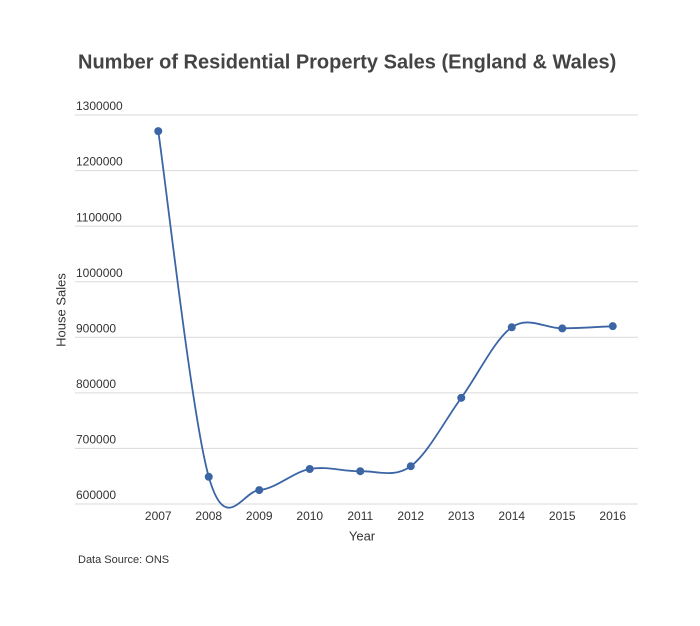 The width and height of the screenshot is (700, 626). What do you see at coordinates (96, 328) in the screenshot?
I see `y-tick-label: 900000` at bounding box center [96, 328].